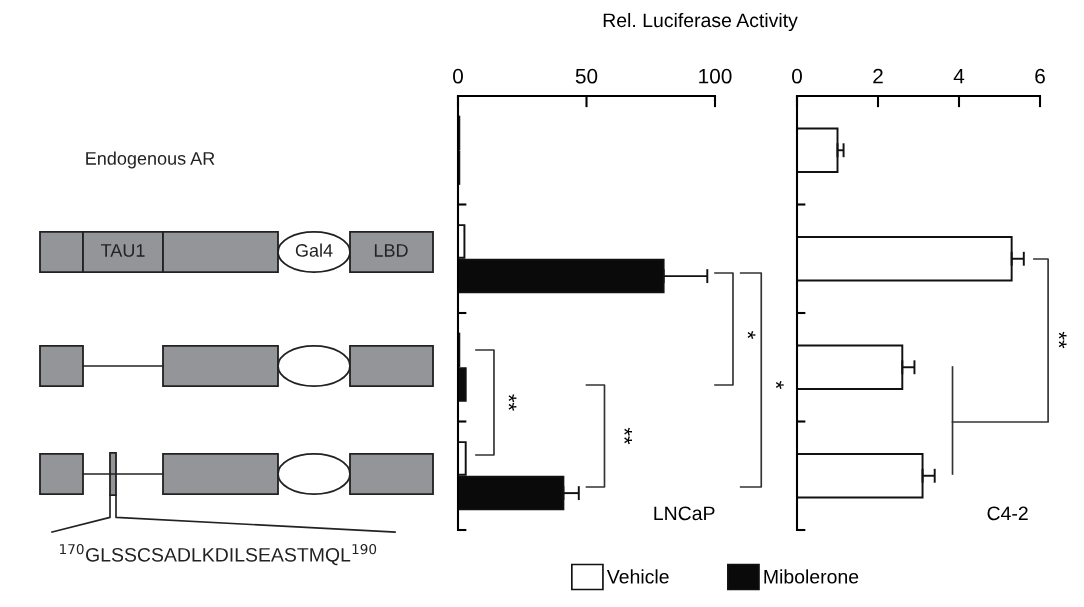 The image size is (1084, 607). Describe the element at coordinates (586, 76) in the screenshot. I see `x-tick-label: 50` at that location.